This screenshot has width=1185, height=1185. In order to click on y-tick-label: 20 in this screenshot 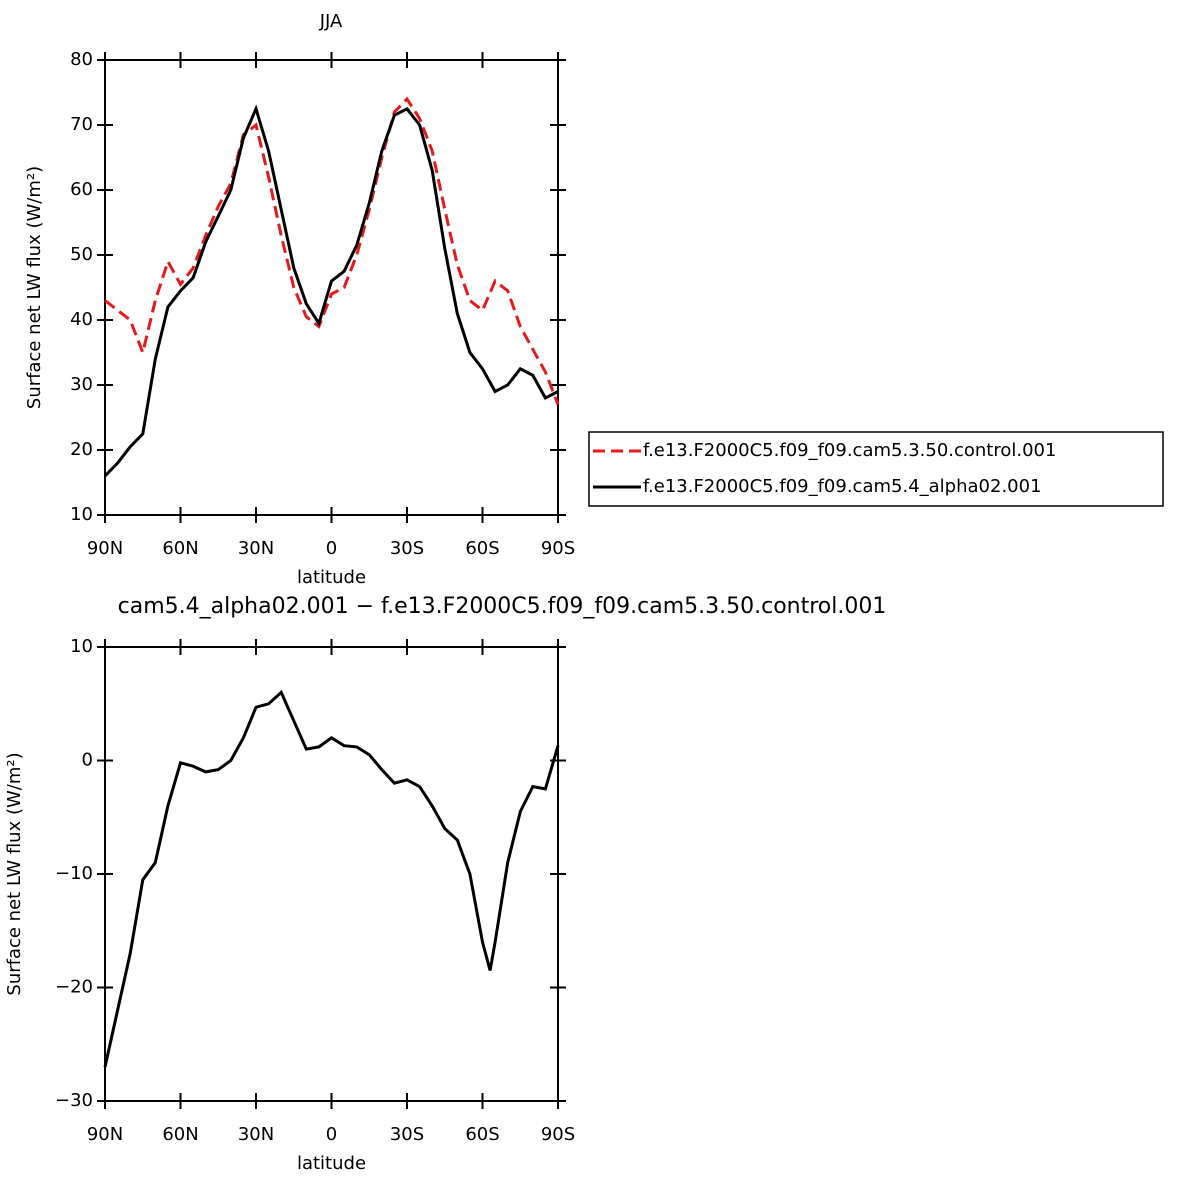, I will do `click(81, 449)`.